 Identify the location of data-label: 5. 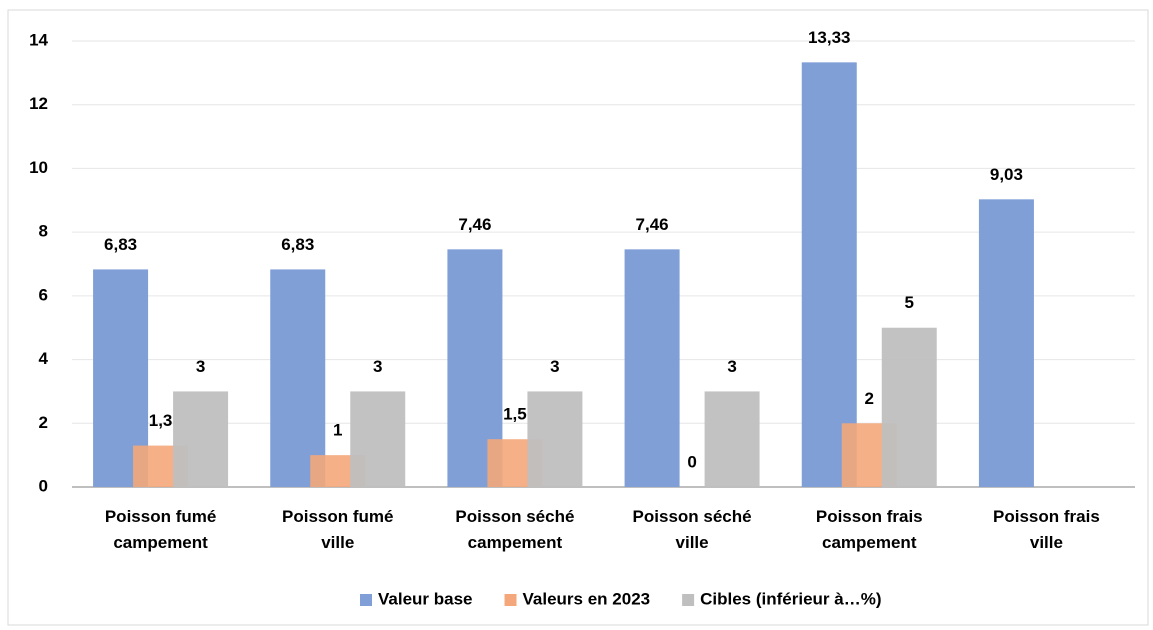
(909, 302).